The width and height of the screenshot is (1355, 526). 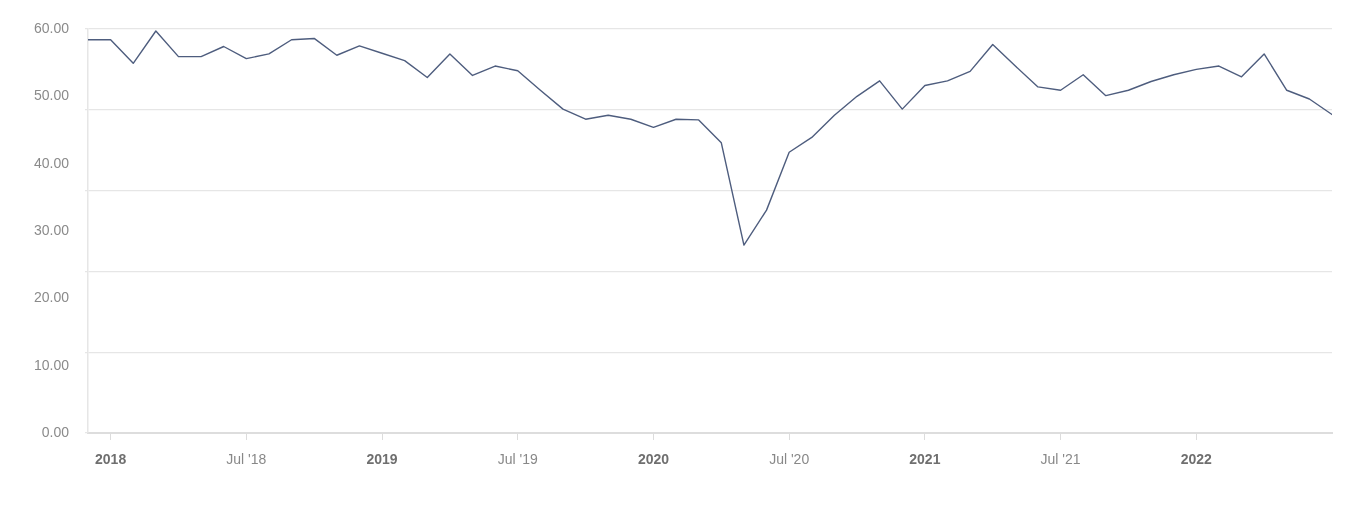 What do you see at coordinates (51, 162) in the screenshot?
I see `y-tick-label: 40.00` at bounding box center [51, 162].